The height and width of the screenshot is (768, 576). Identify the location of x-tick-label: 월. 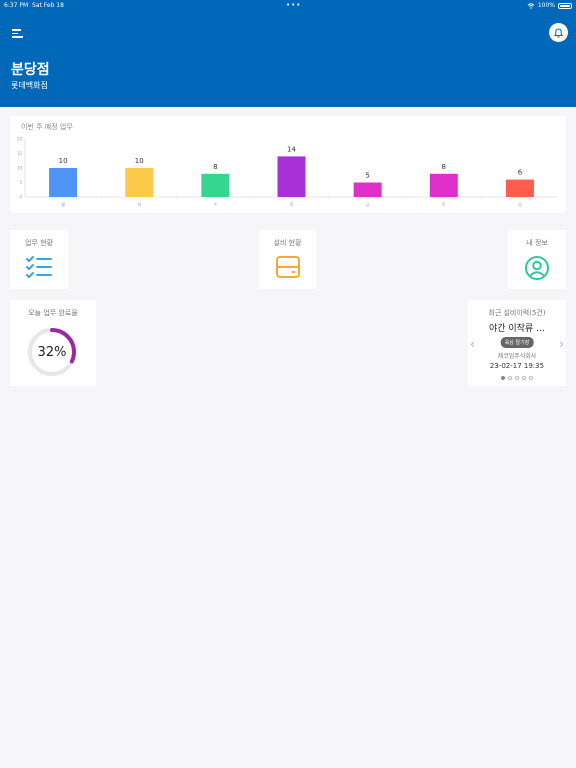
(63, 204).